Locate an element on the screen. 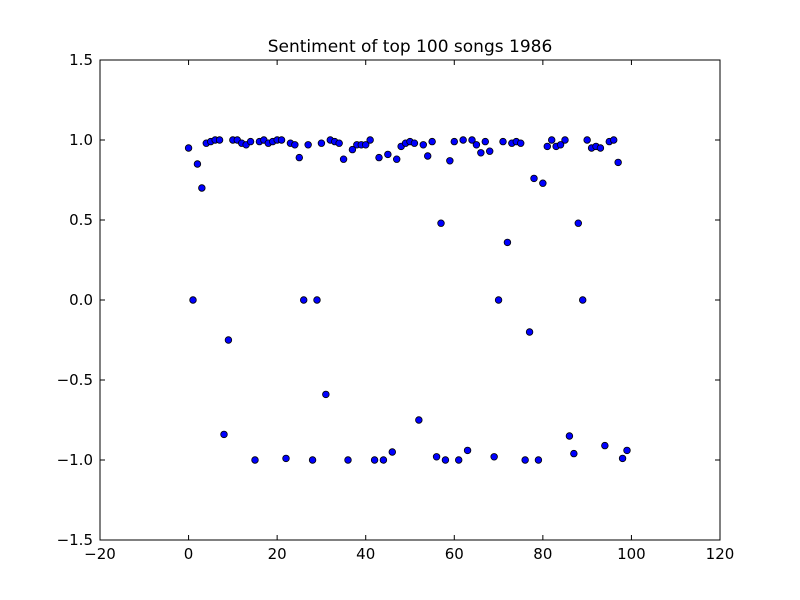  y-tick-label: 0.0 is located at coordinates (81, 300).